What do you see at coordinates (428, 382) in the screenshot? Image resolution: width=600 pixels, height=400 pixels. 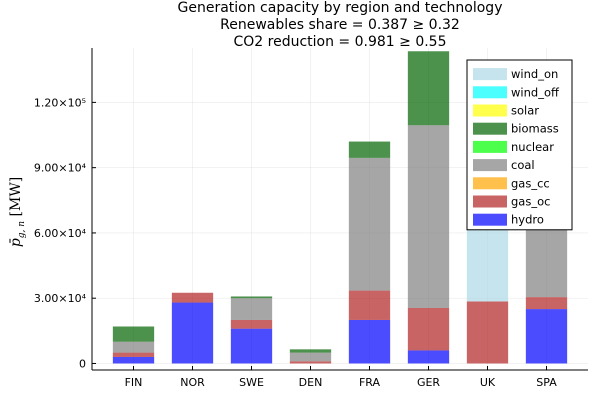 I see `x-tick-label-ger: GER` at bounding box center [428, 382].